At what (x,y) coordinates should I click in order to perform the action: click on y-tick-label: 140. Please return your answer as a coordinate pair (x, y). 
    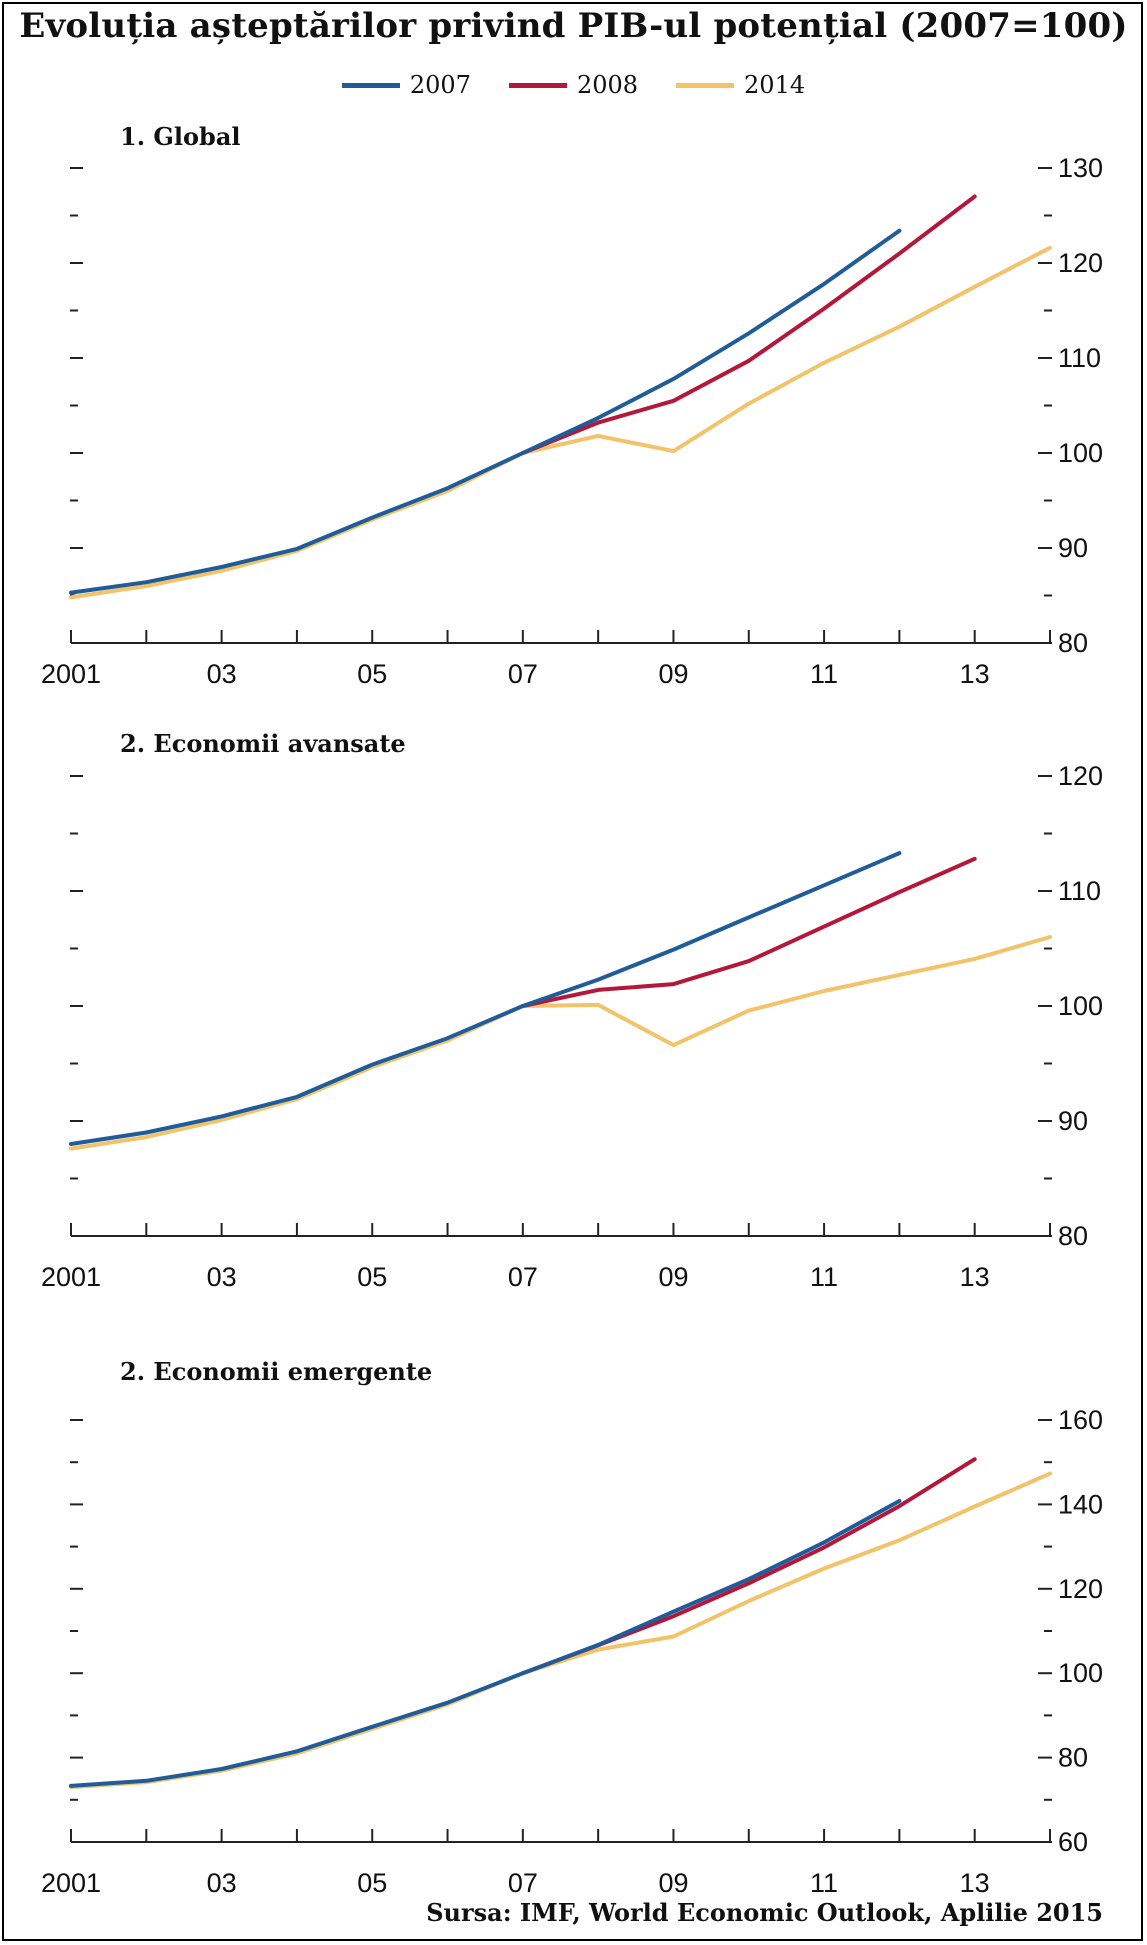
    Looking at the image, I should click on (1080, 1504).